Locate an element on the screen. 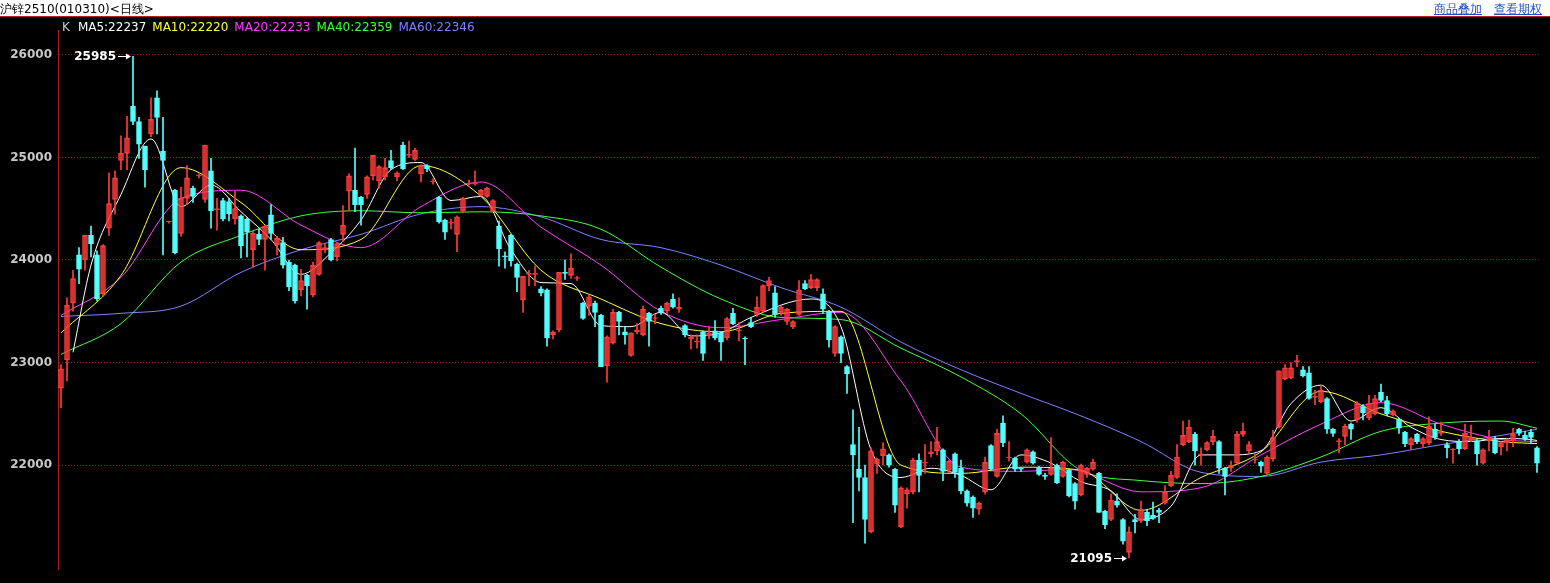 The height and width of the screenshot is (583, 1550). annotation: K is located at coordinates (66, 27).